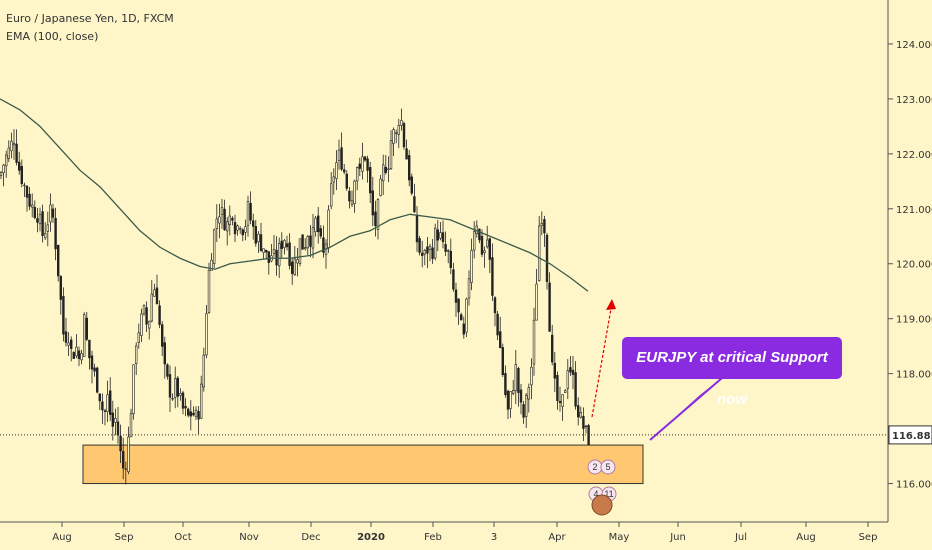 Image resolution: width=932 pixels, height=550 pixels. Describe the element at coordinates (310, 537) in the screenshot. I see `x-tick-label: Dec` at that location.